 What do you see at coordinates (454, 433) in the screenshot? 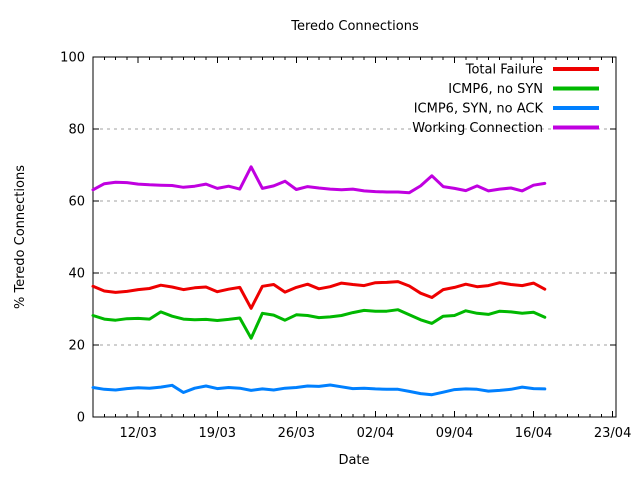
I see `x-tick-label: 09/04` at bounding box center [454, 433].